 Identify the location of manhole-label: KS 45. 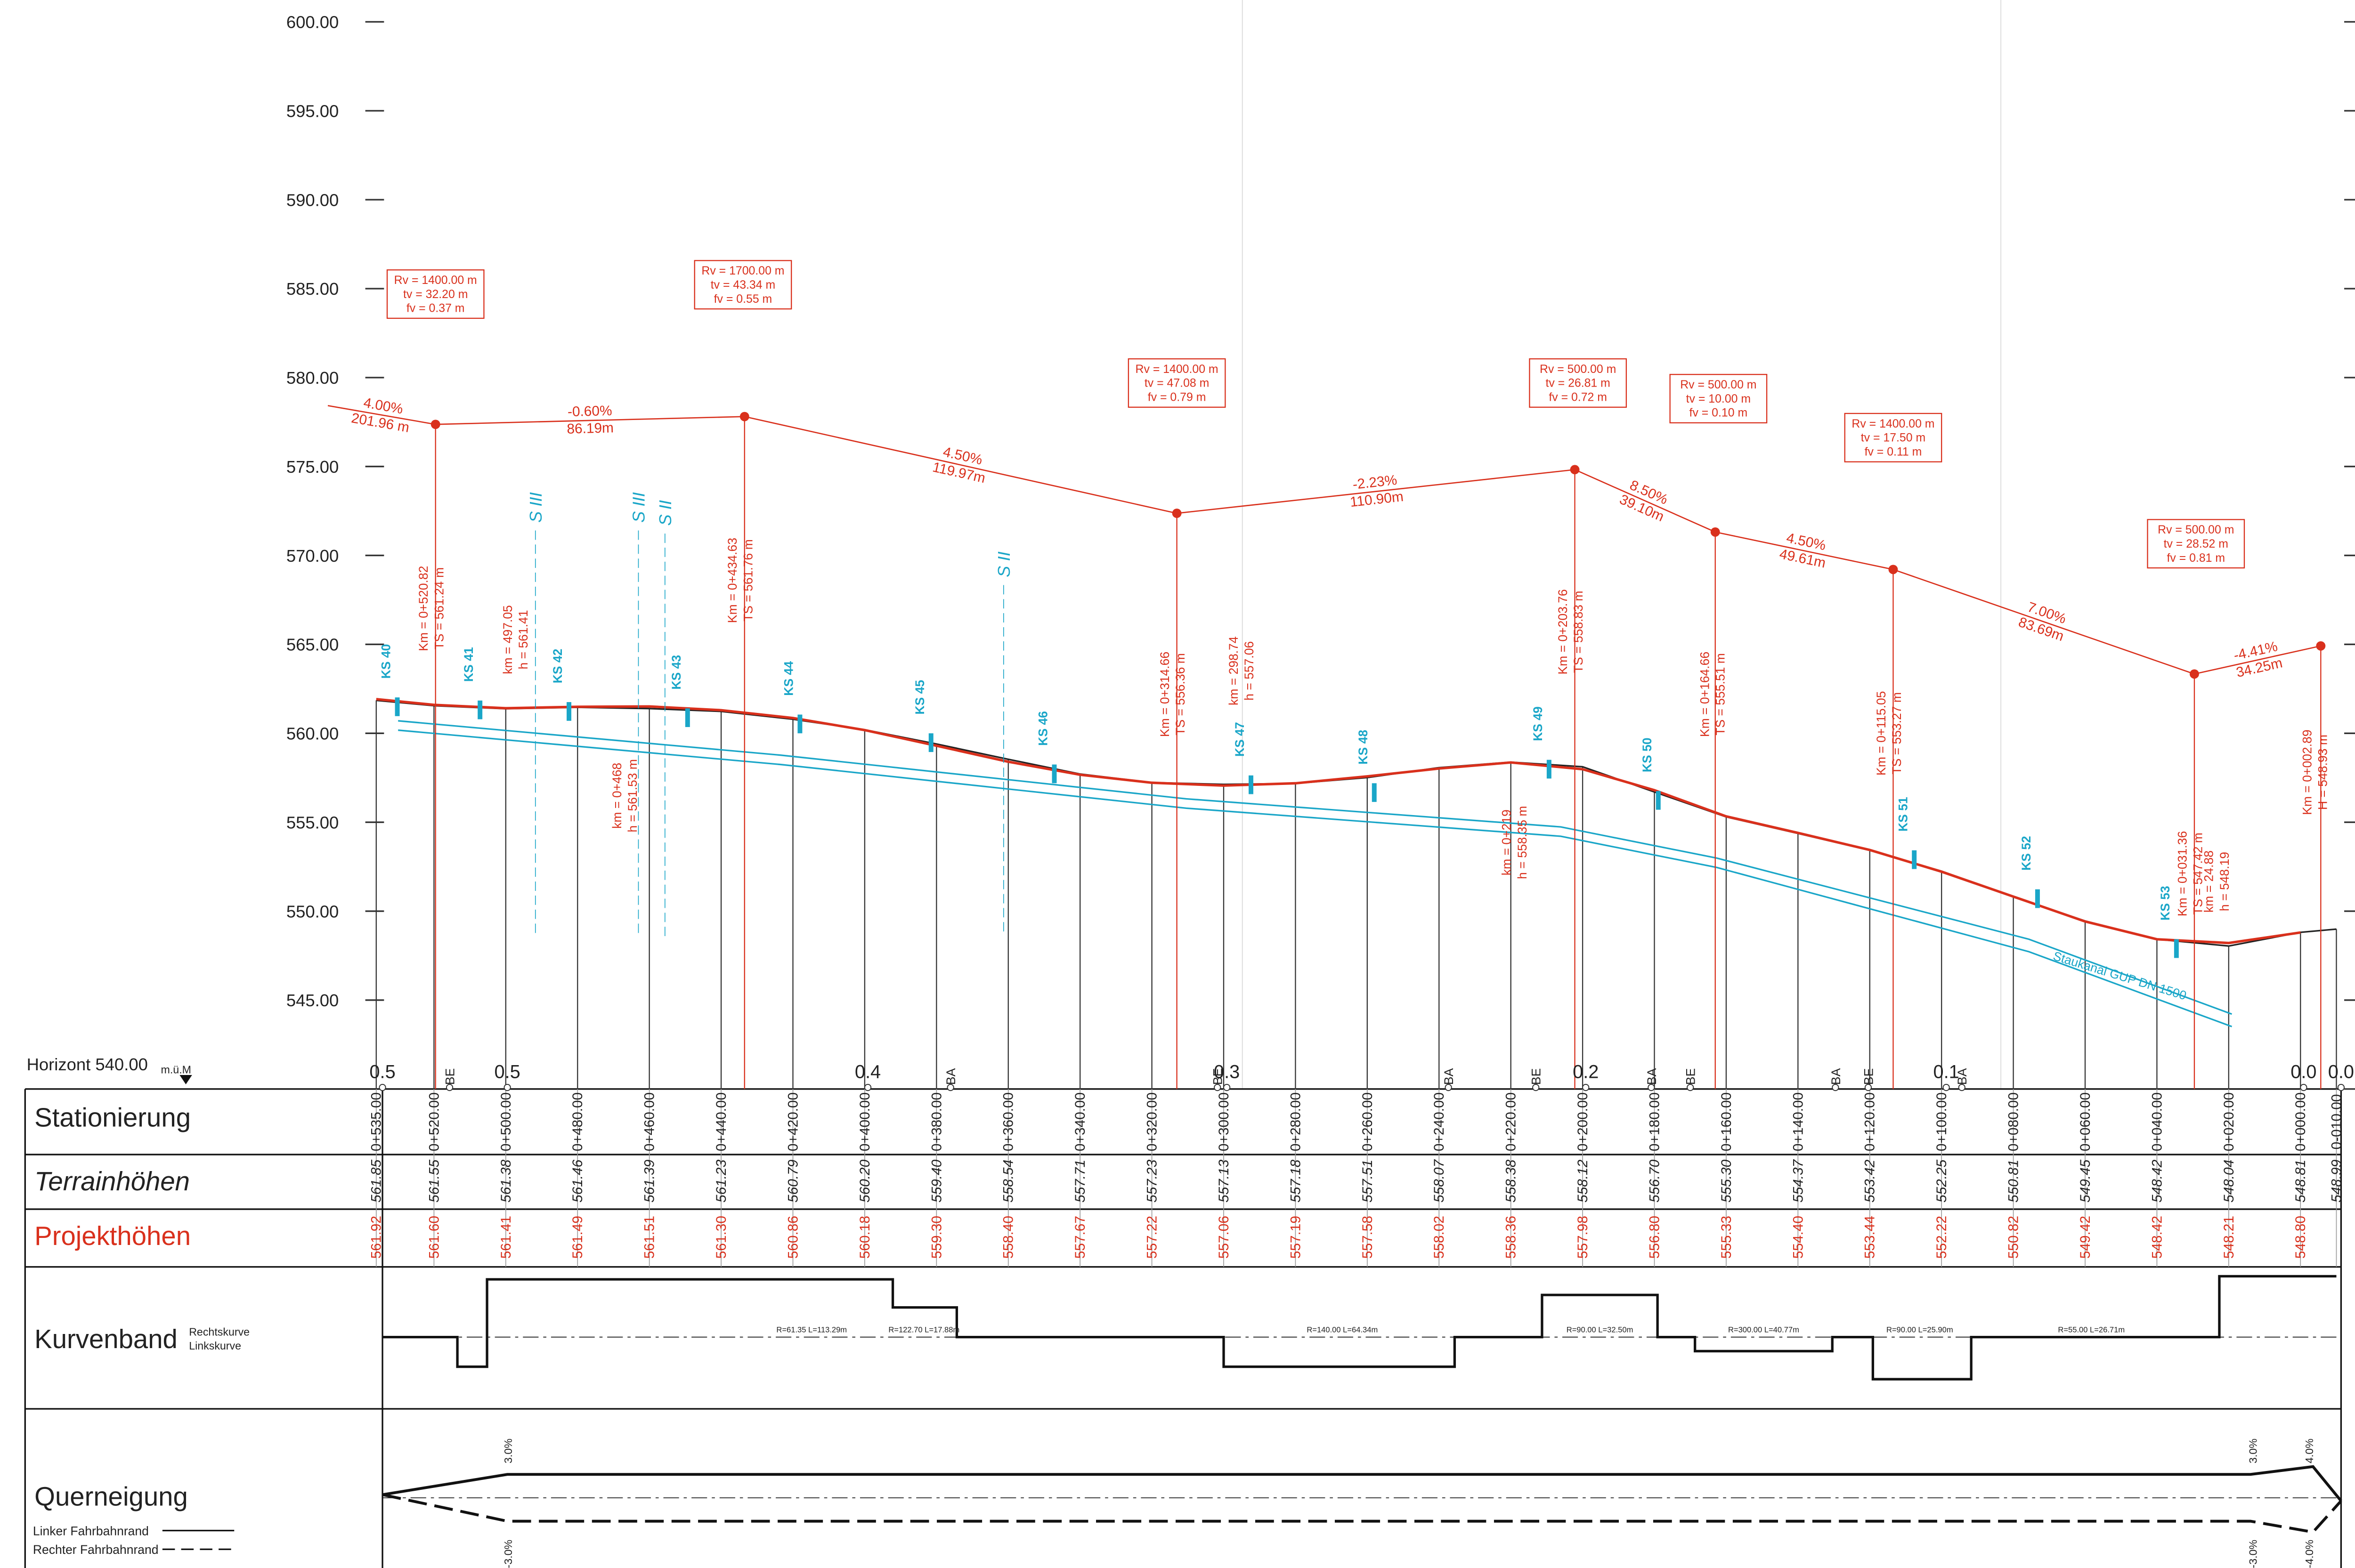
(920, 697).